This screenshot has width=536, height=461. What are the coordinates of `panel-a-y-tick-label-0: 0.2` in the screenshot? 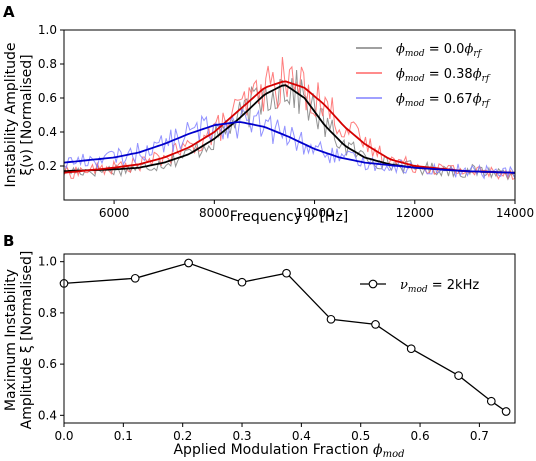 It's located at (47, 166).